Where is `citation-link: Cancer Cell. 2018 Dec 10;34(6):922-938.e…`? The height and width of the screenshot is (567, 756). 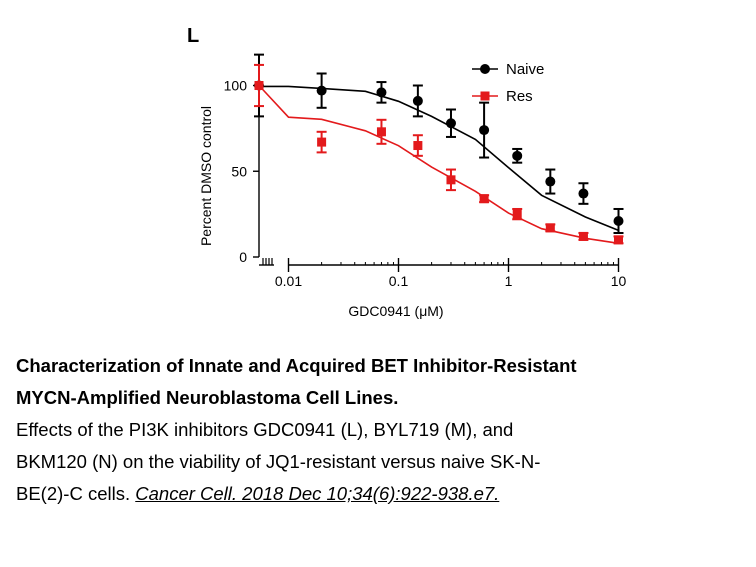 citation-link: Cancer Cell. 2018 Dec 10;34(6):922-938.e… is located at coordinates (317, 493).